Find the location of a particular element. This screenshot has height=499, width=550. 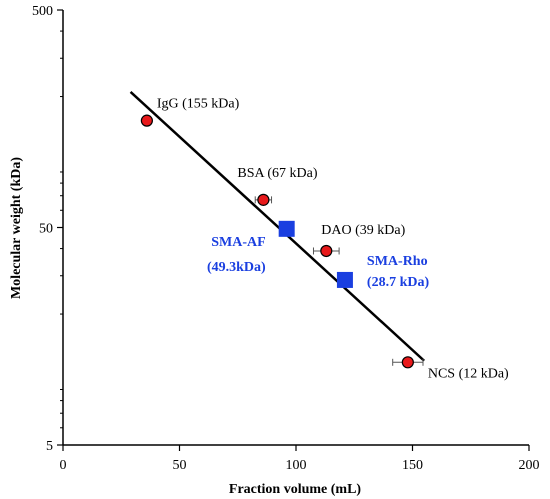

x-tick-label: 0 is located at coordinates (63, 465).